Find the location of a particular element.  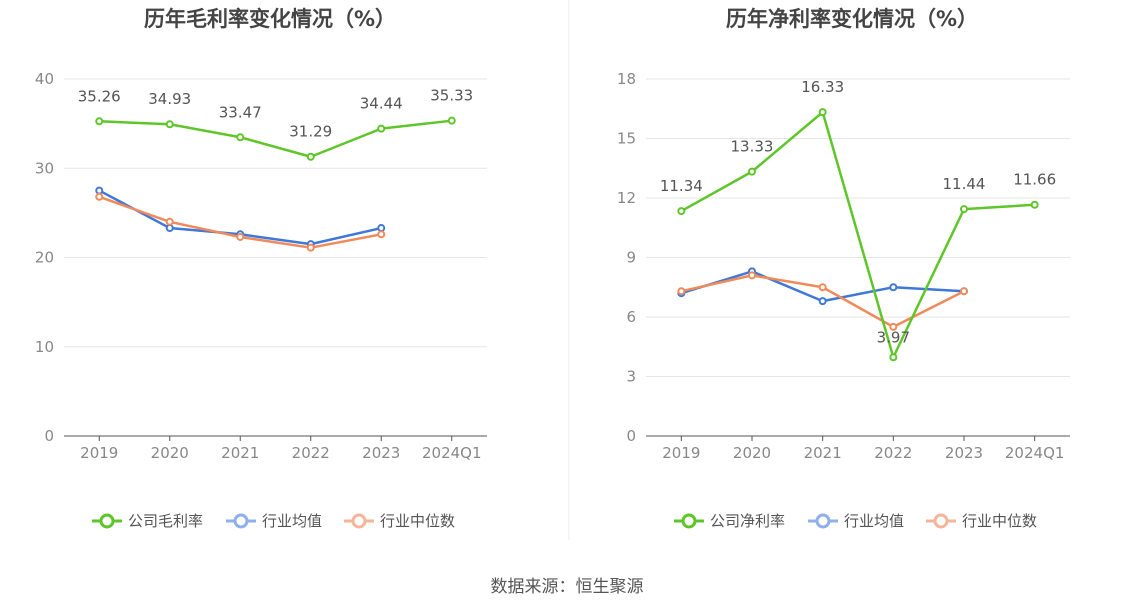

chart-title: 历年毛利率变化情况（%） is located at coordinates (270, 19).